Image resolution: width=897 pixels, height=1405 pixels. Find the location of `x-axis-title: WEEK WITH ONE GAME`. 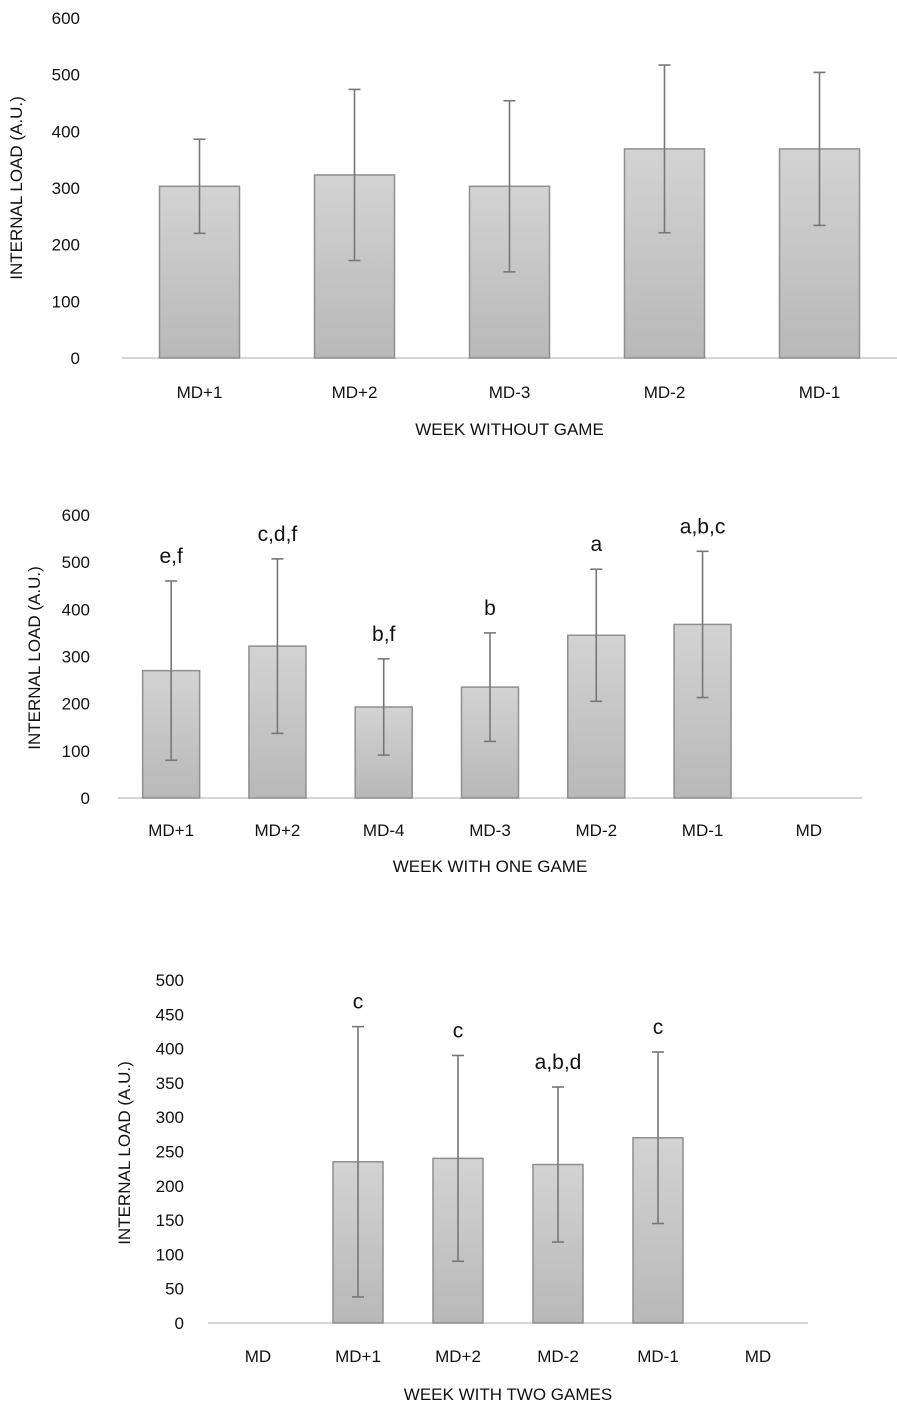

x-axis-title: WEEK WITH ONE GAME is located at coordinates (490, 866).